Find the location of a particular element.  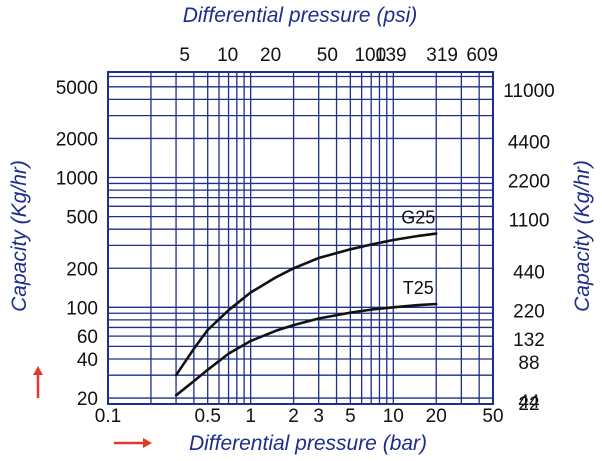

right-tick-label: 44 is located at coordinates (529, 402).